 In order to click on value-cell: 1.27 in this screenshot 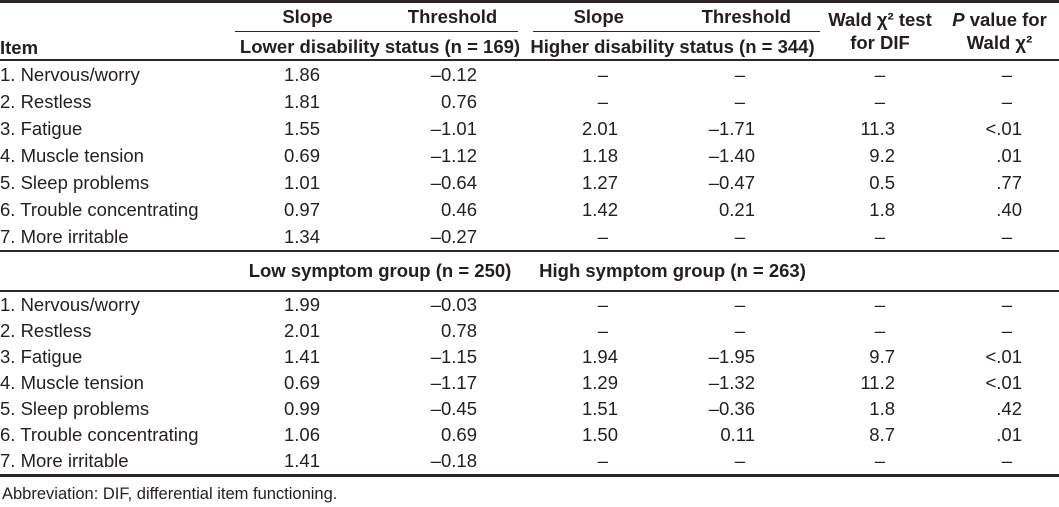, I will do `click(599, 182)`.